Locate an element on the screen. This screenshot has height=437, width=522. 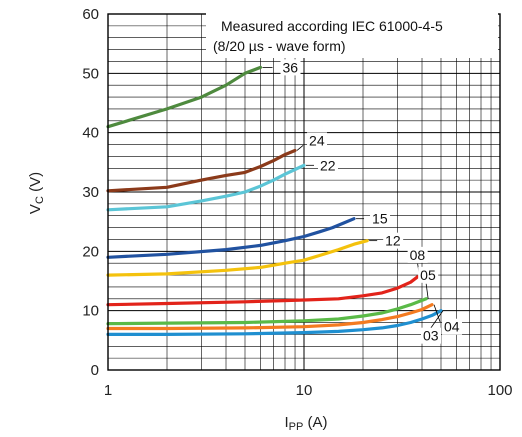
y-tick-label: 40 is located at coordinates (90, 133).